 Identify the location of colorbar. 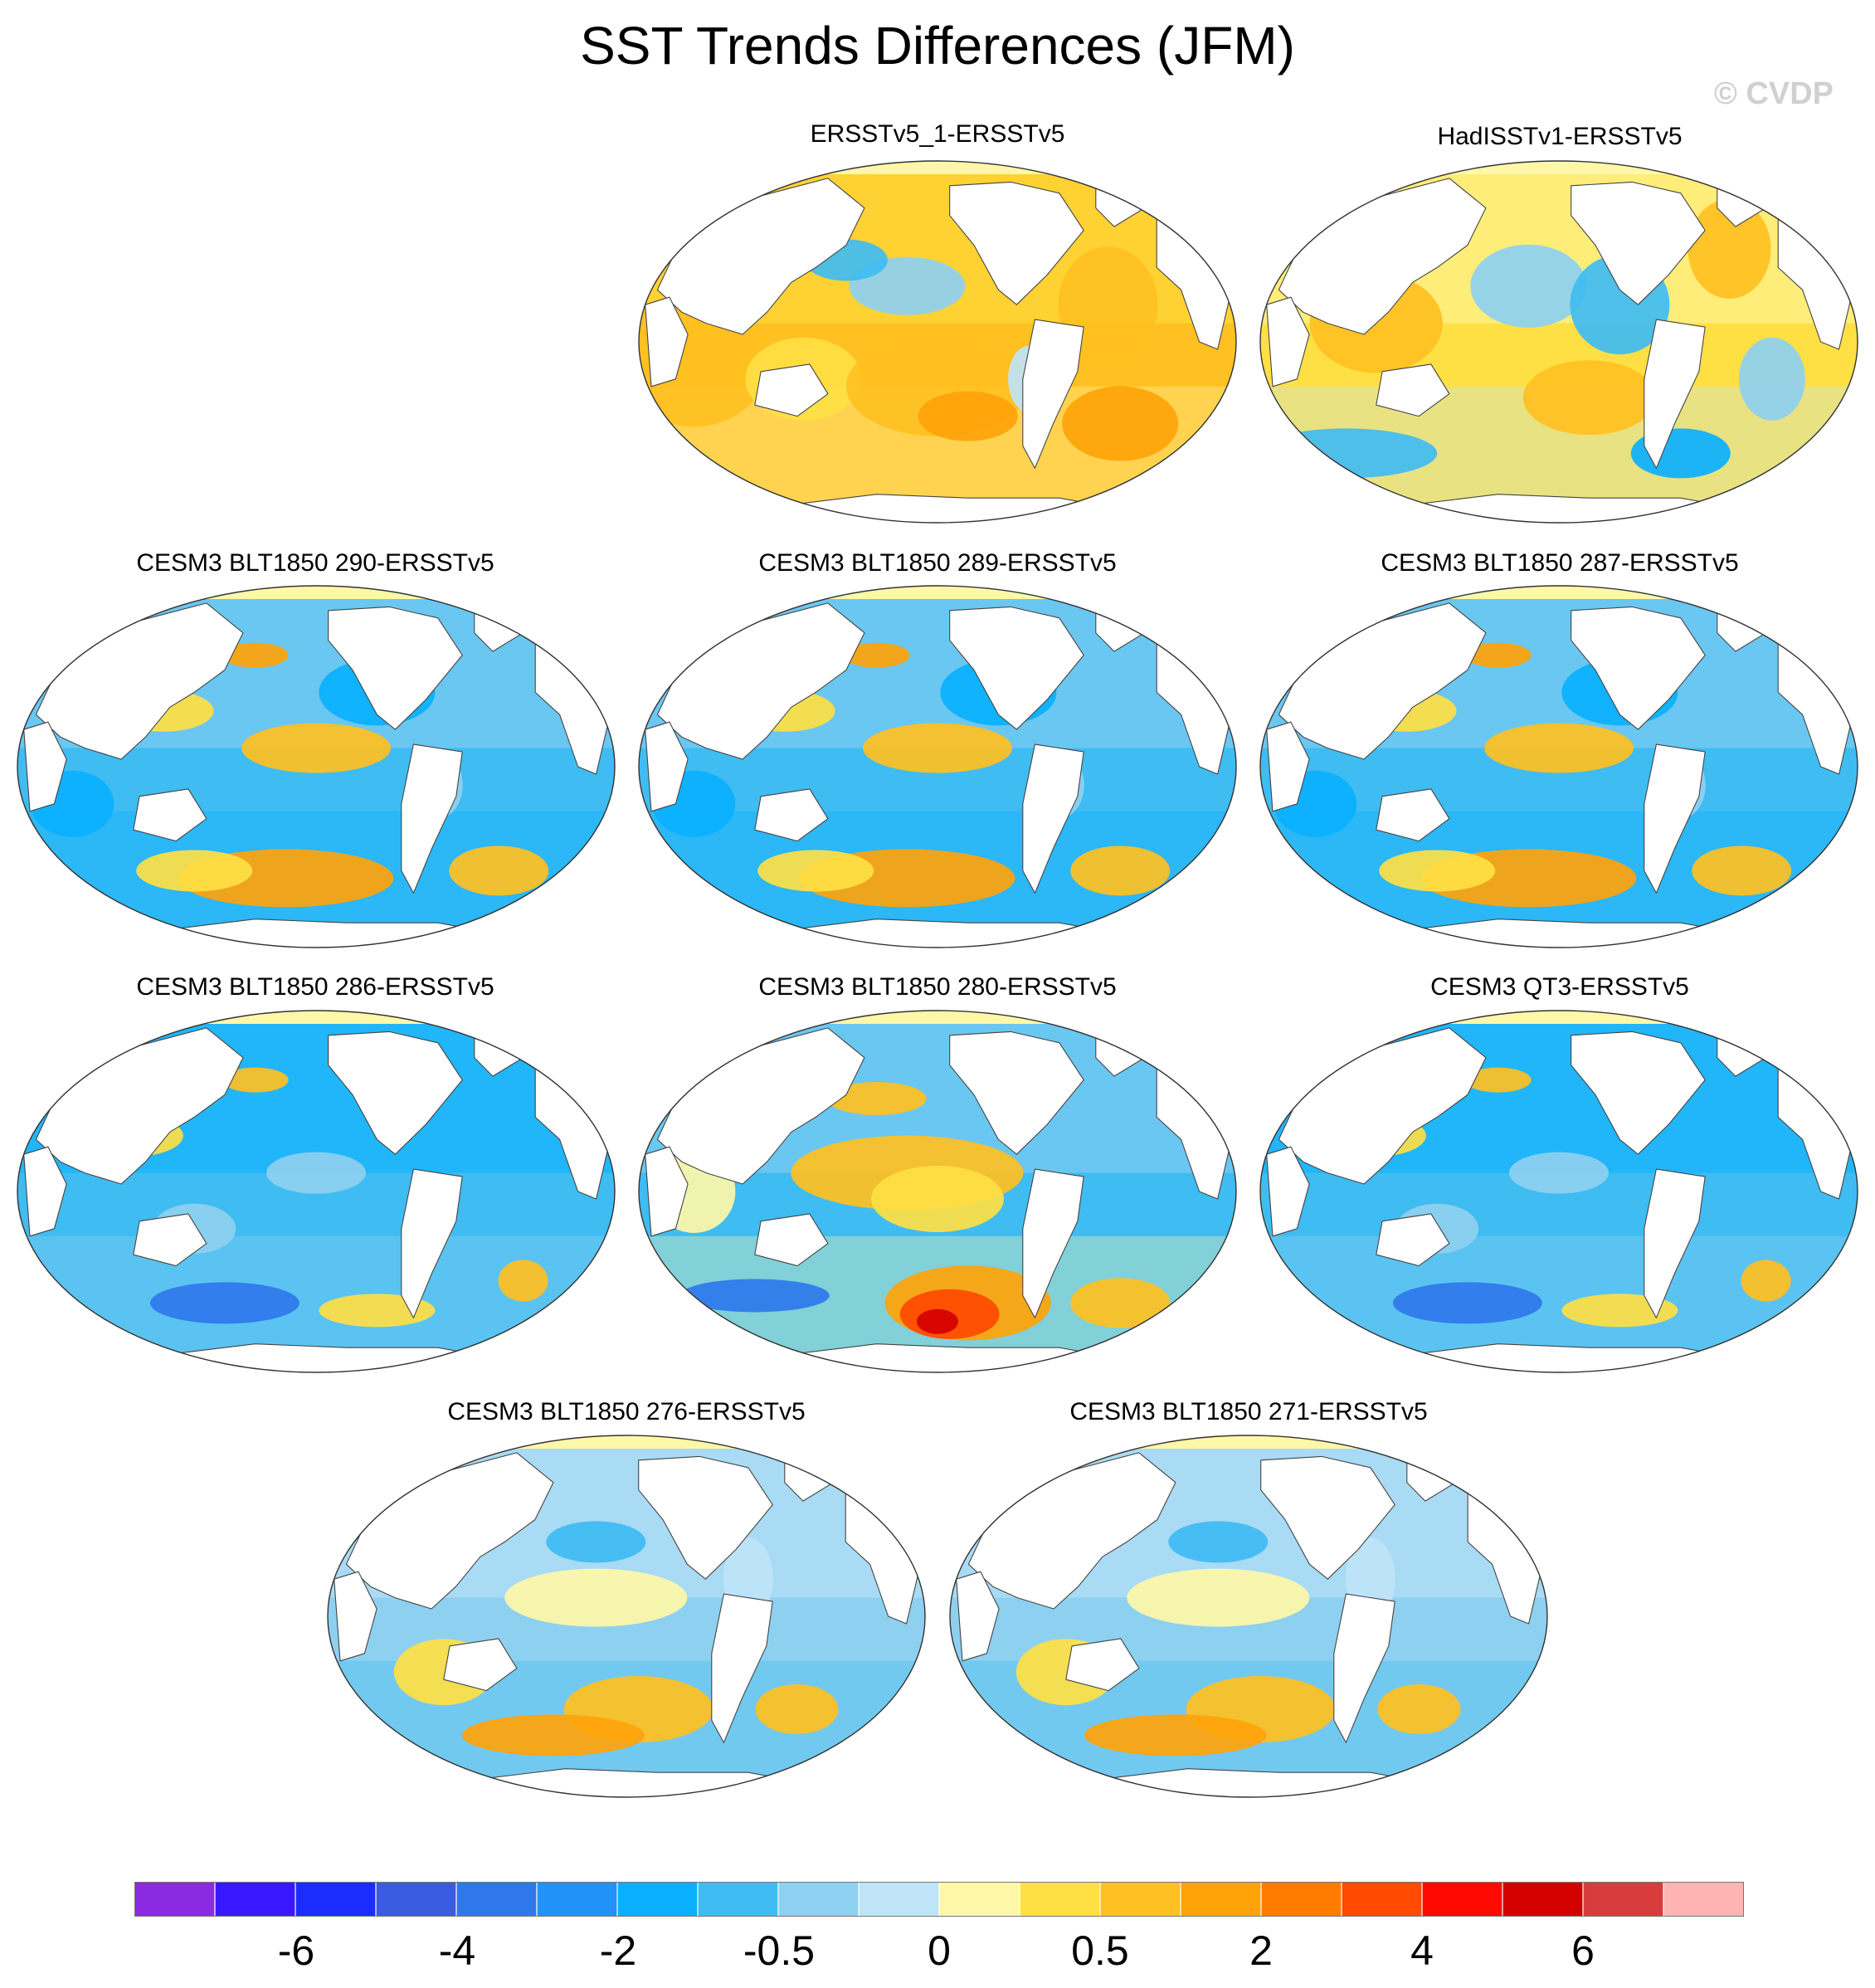
(939, 1899).